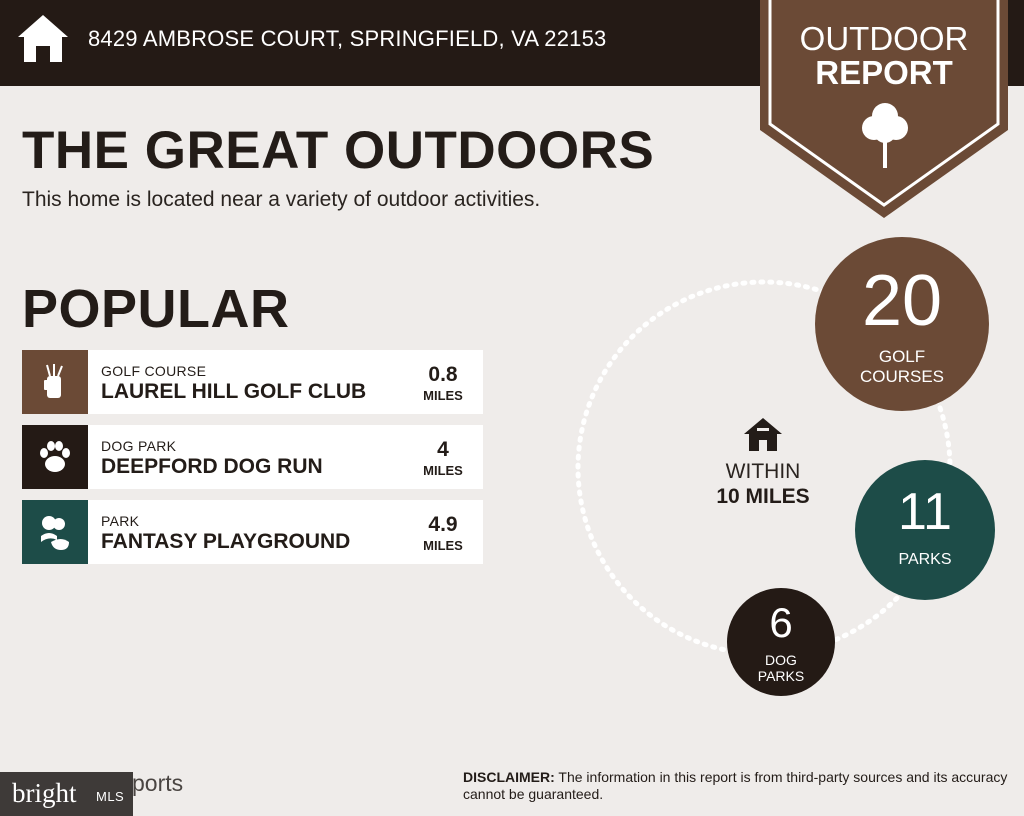 Image resolution: width=1024 pixels, height=816 pixels. I want to click on badge-title: OUTDOOR REPORT, so click(884, 56).